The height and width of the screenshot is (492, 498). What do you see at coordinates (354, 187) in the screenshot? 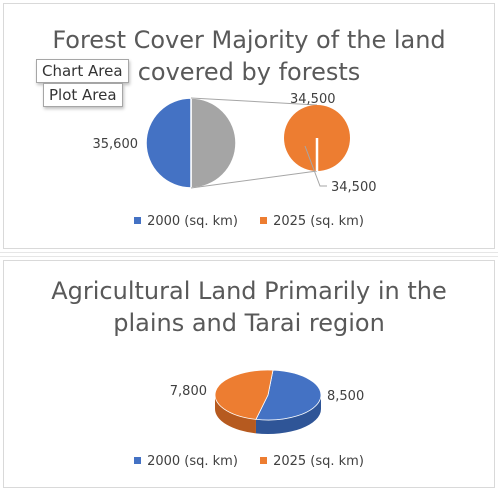
I see `data-label-secondary-bottom: 34,500` at bounding box center [354, 187].